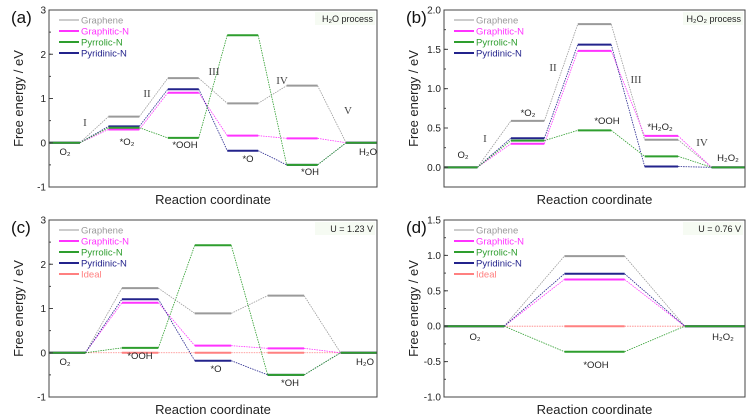 The image size is (754, 420). Describe the element at coordinates (434, 11) in the screenshot. I see `y-tick-label: 2.0` at that location.